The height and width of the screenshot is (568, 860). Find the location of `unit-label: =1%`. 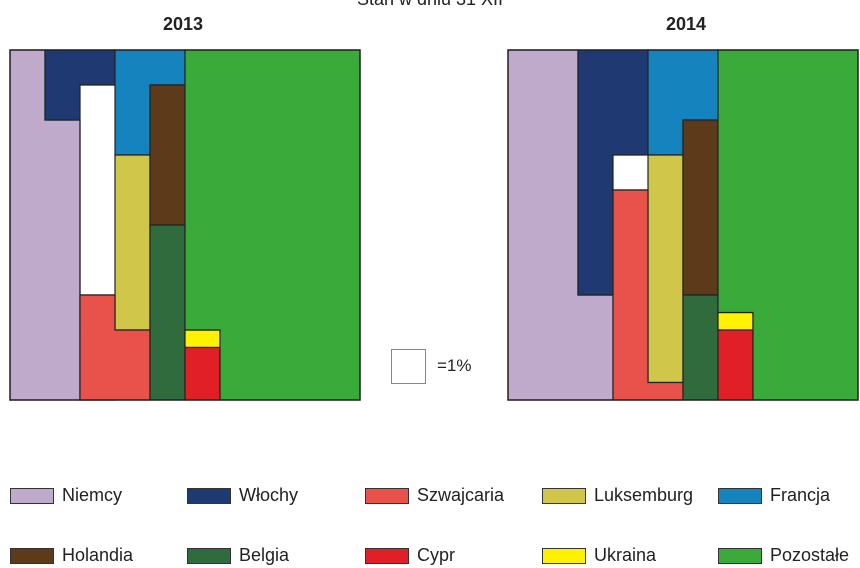

unit-label: =1% is located at coordinates (454, 365).